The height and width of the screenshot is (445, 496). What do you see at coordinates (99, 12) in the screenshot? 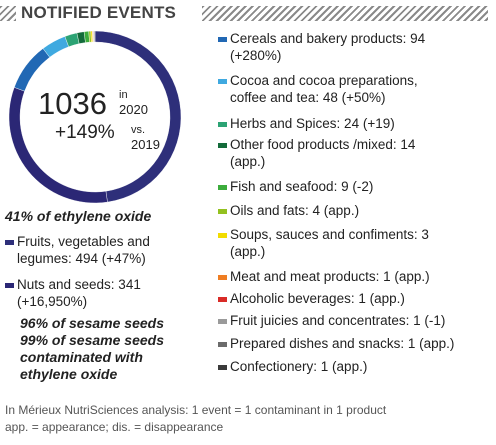
I see `section-title: NOTIFIED EVENTS` at bounding box center [99, 12].